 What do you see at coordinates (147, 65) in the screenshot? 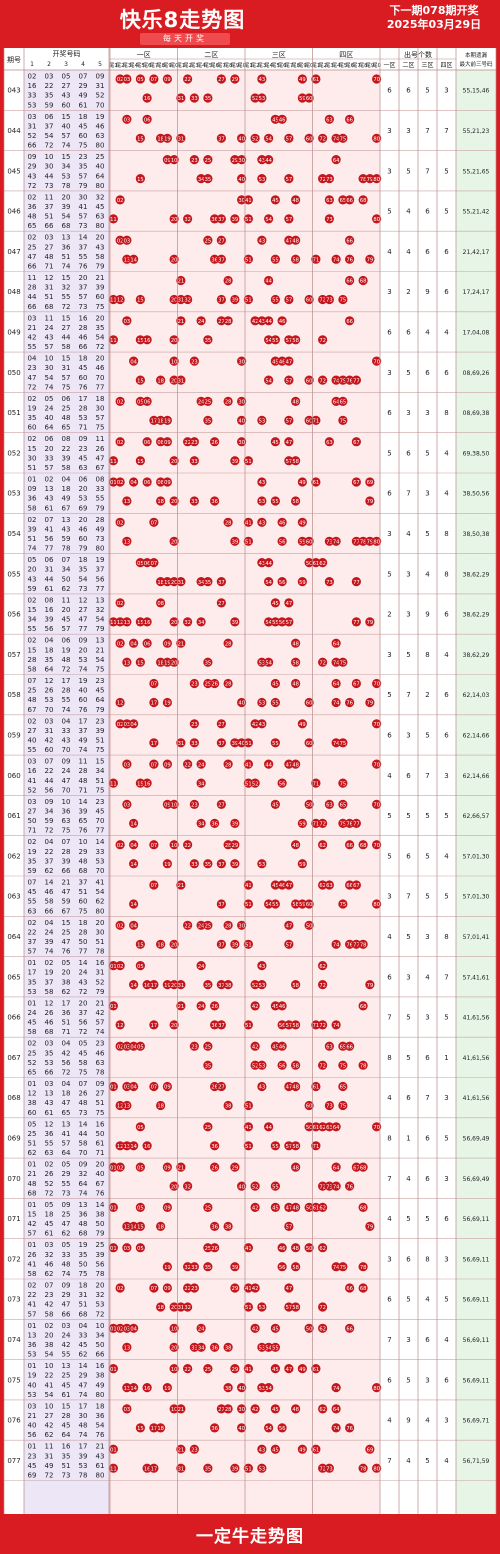
I see `tail-header: 尾6` at bounding box center [147, 65].